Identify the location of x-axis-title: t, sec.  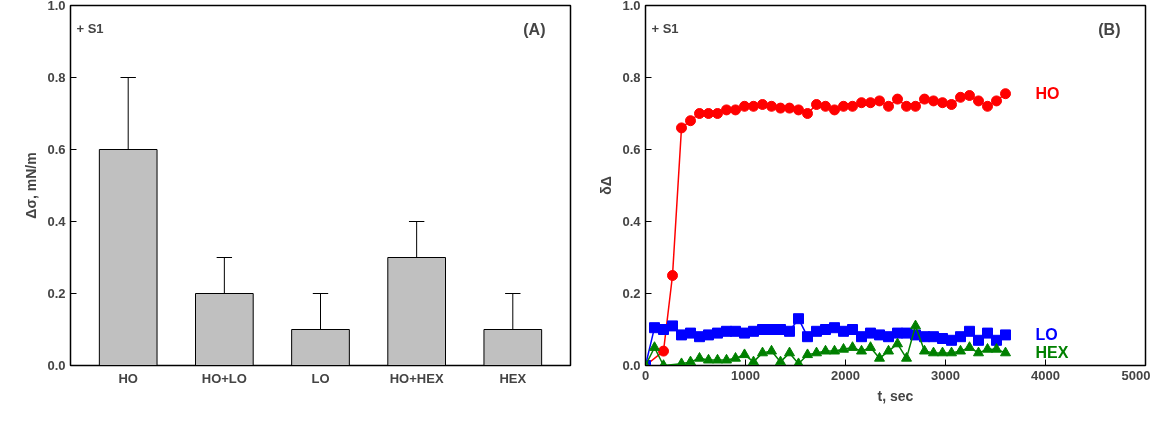
(895, 395).